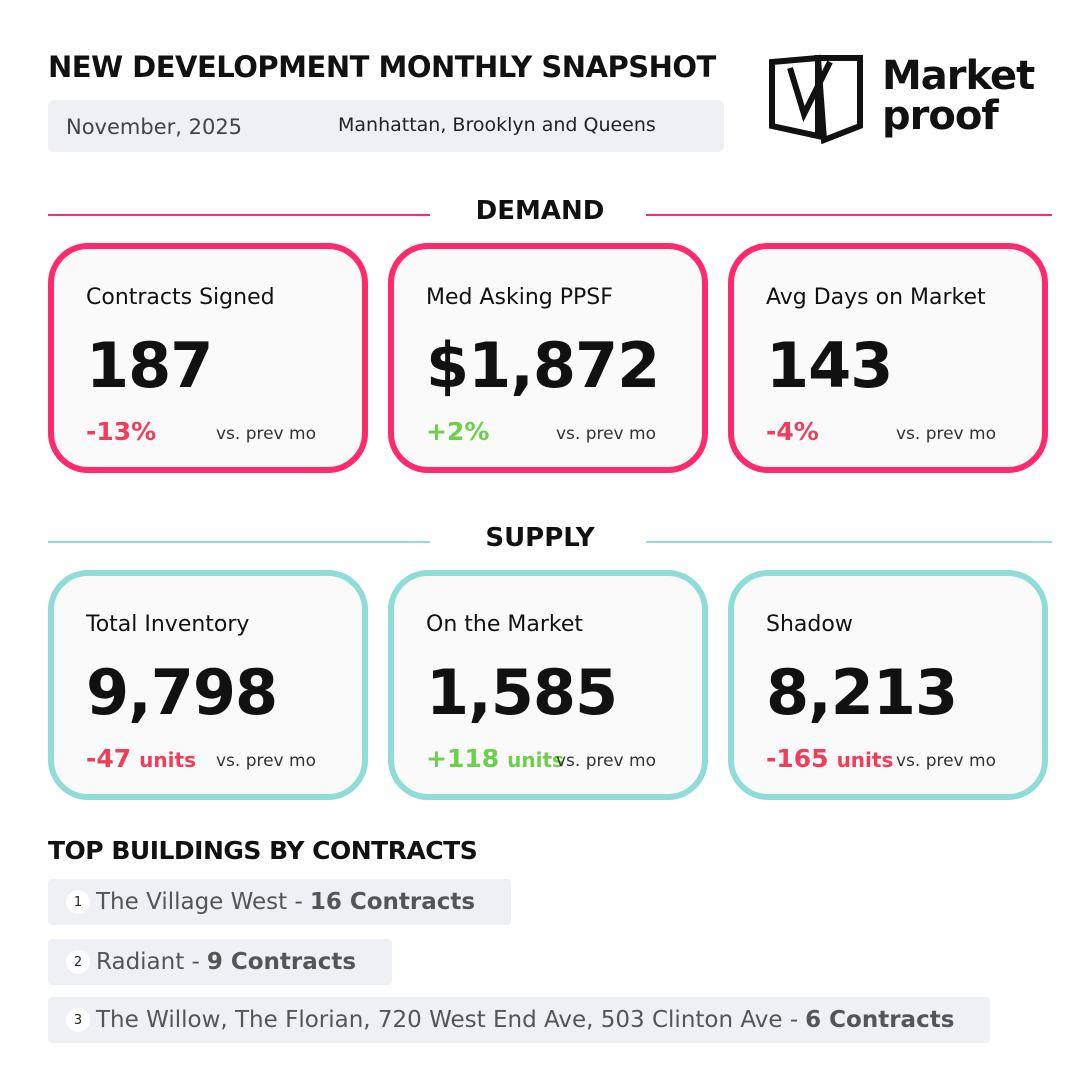 Image resolution: width=1080 pixels, height=1080 pixels. What do you see at coordinates (862, 692) in the screenshot?
I see `metric-value: 8,213` at bounding box center [862, 692].